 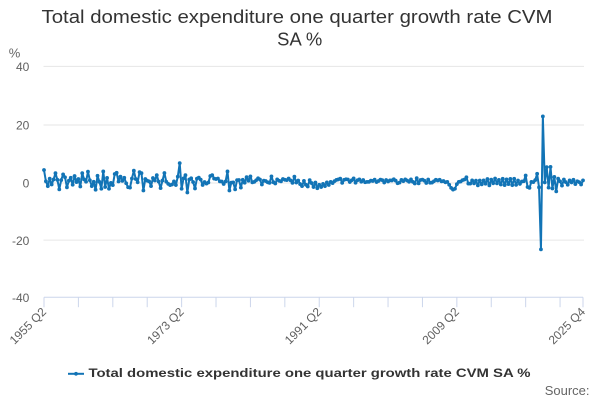 I want to click on svg-text: 1955 Q2, so click(x=28, y=325).